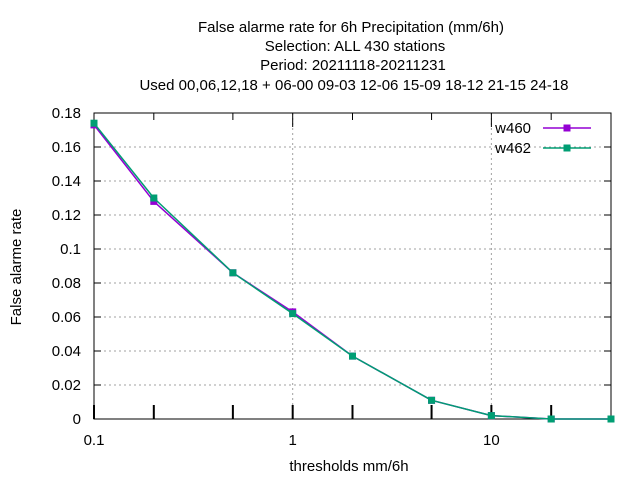  I want to click on legend-label: w460, so click(512, 128).